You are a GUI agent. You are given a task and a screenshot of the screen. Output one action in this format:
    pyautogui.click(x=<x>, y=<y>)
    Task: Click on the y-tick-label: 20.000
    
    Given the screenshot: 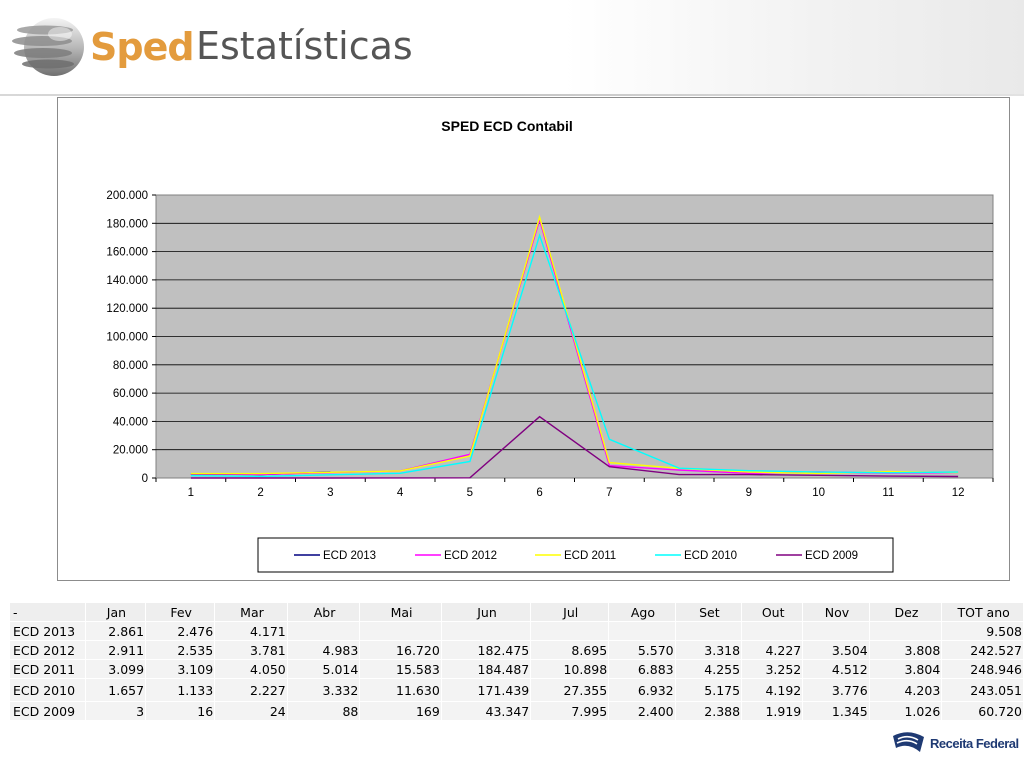 What is the action you would take?
    pyautogui.click(x=130, y=451)
    